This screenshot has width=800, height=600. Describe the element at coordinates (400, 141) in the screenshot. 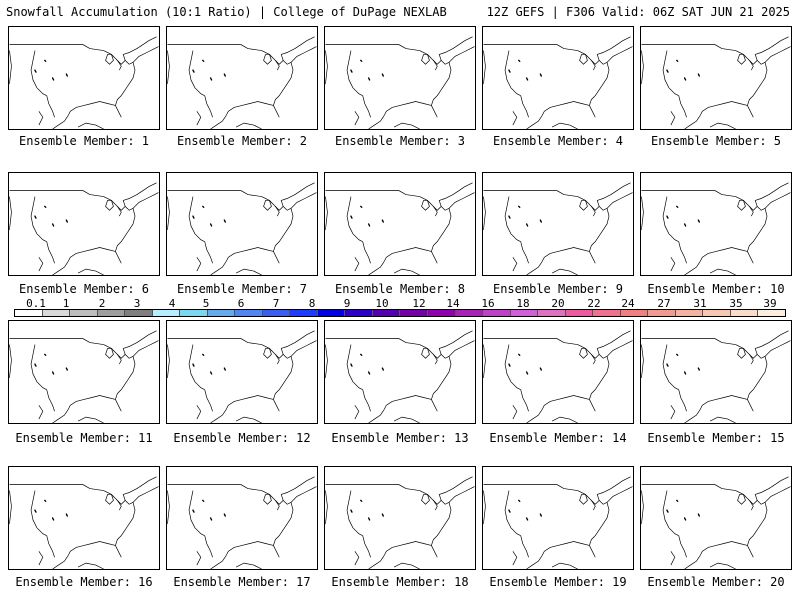

I see `ensemble-member-label: Ensemble Member: 3` at that location.